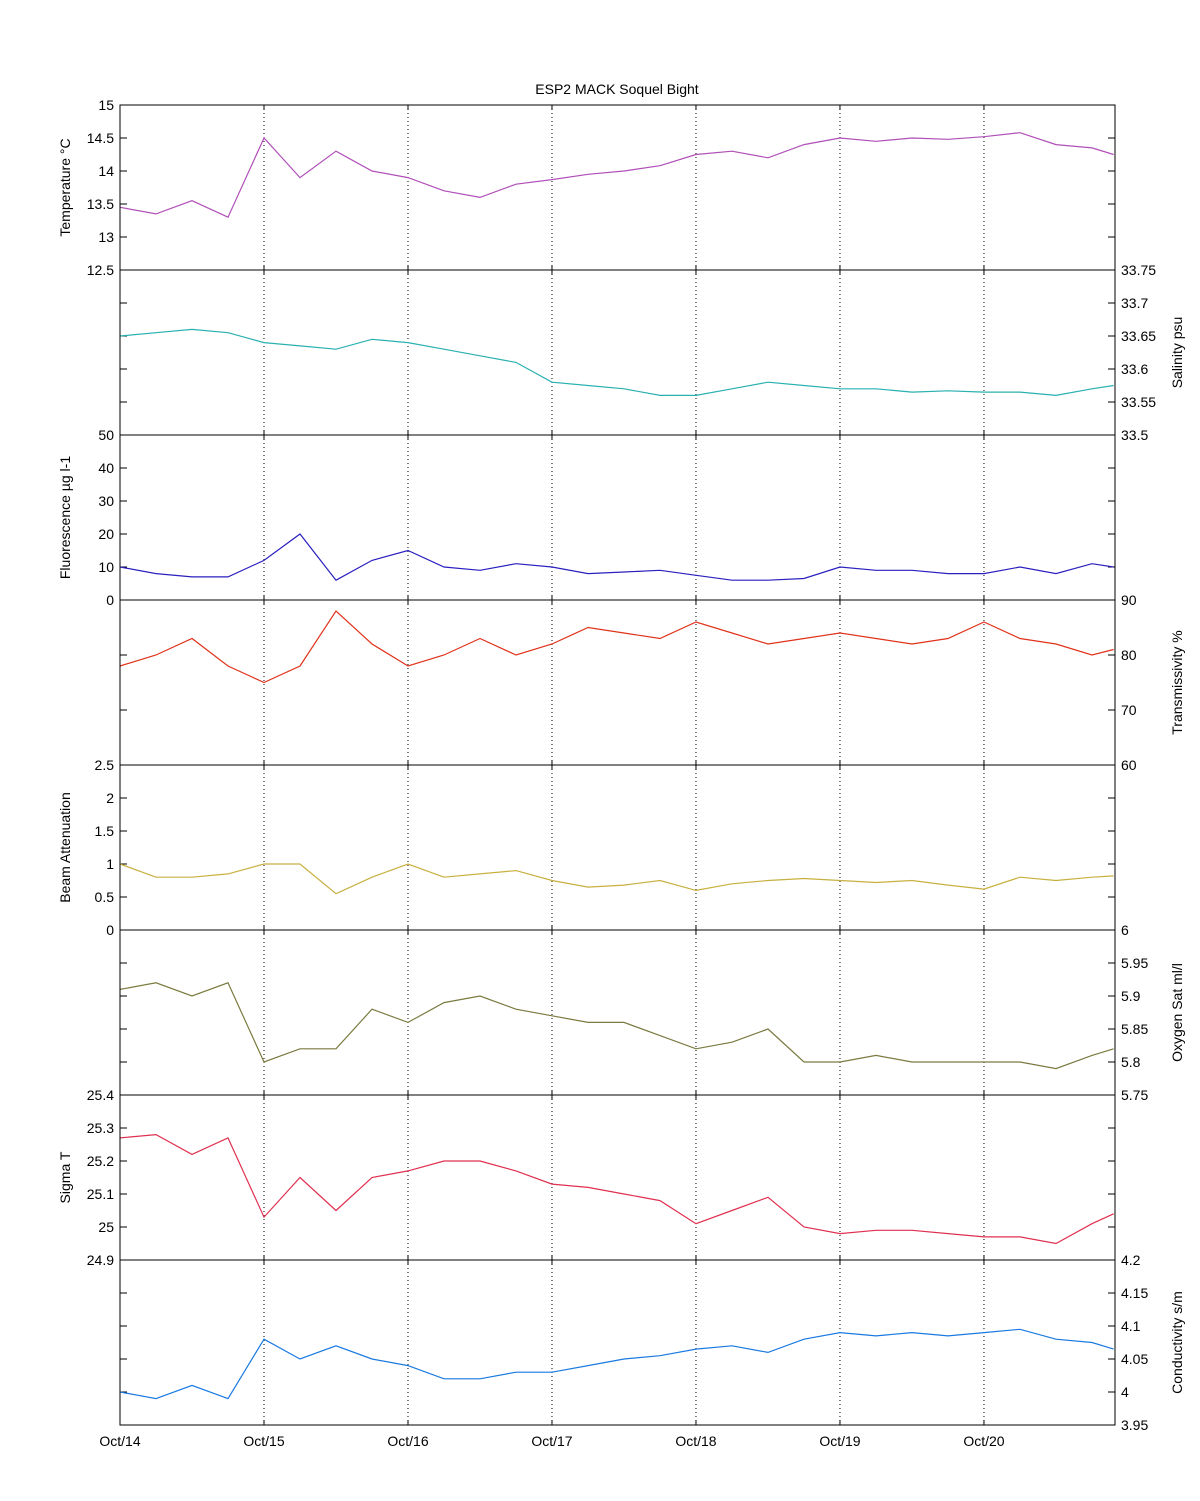 This screenshot has width=1200, height=1501. What do you see at coordinates (100, 270) in the screenshot?
I see `y-tick-label: 12.5` at bounding box center [100, 270].